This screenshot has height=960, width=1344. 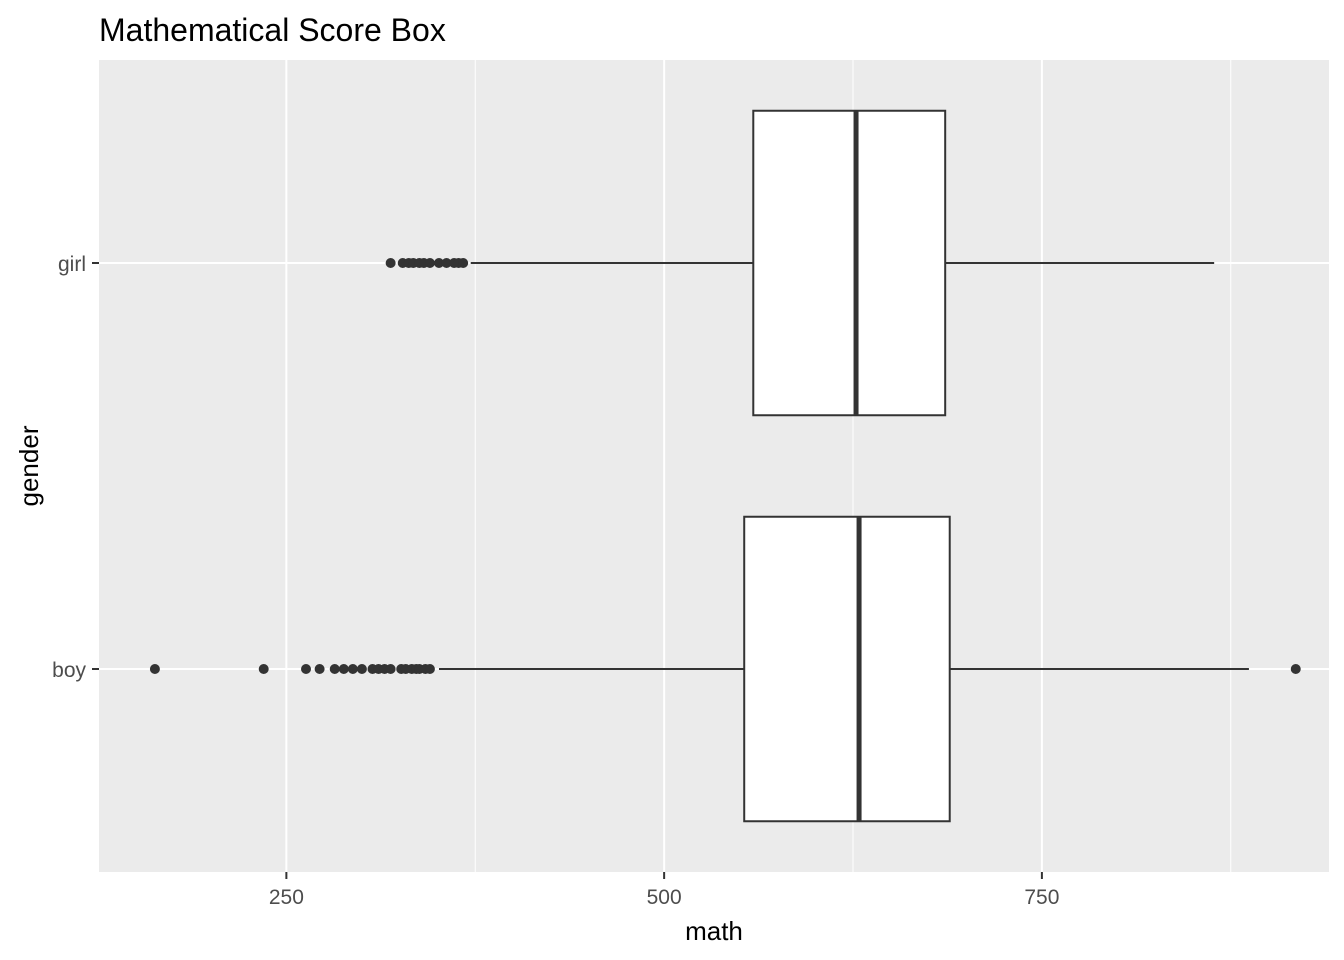 What do you see at coordinates (1041, 897) in the screenshot?
I see `x-tick-label: 750` at bounding box center [1041, 897].